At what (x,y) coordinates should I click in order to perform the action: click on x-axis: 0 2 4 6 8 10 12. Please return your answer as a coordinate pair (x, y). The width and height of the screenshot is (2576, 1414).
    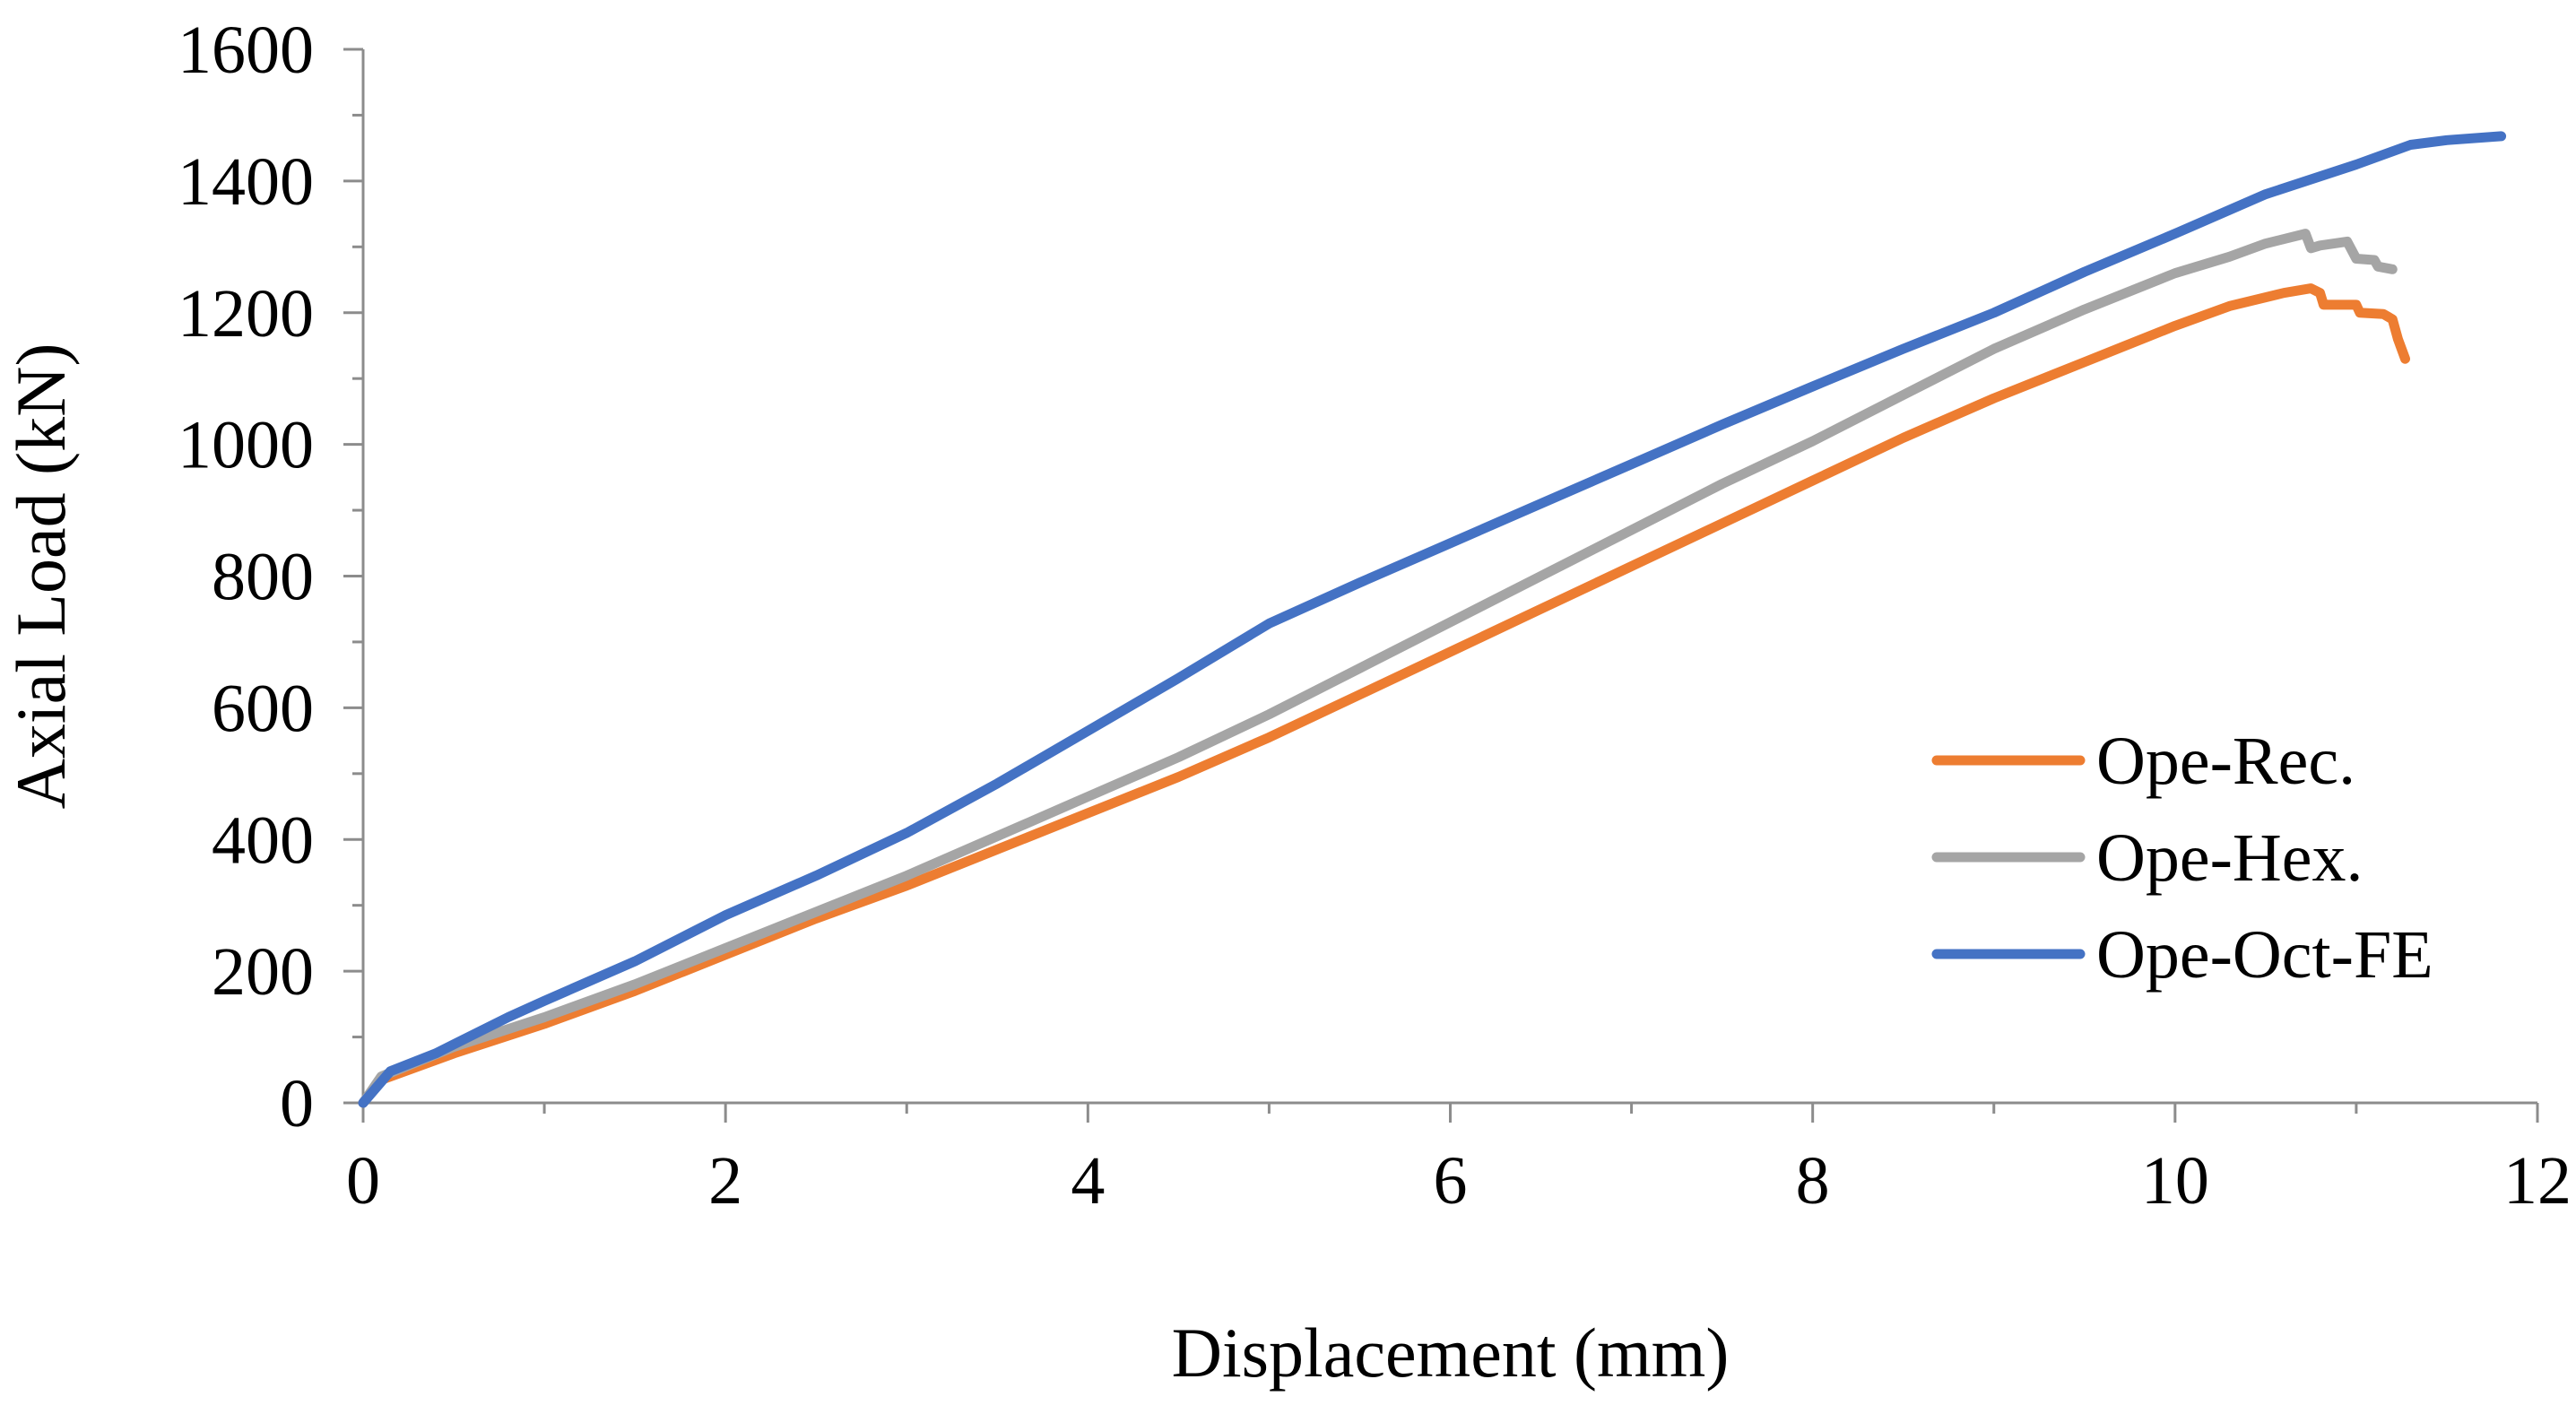
    Looking at the image, I should click on (1459, 1160).